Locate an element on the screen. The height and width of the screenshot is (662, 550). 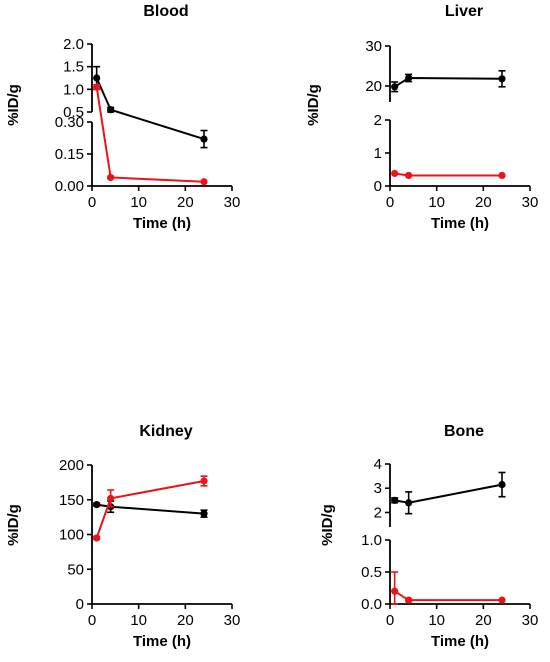
chart-title: Bone is located at coordinates (464, 431).